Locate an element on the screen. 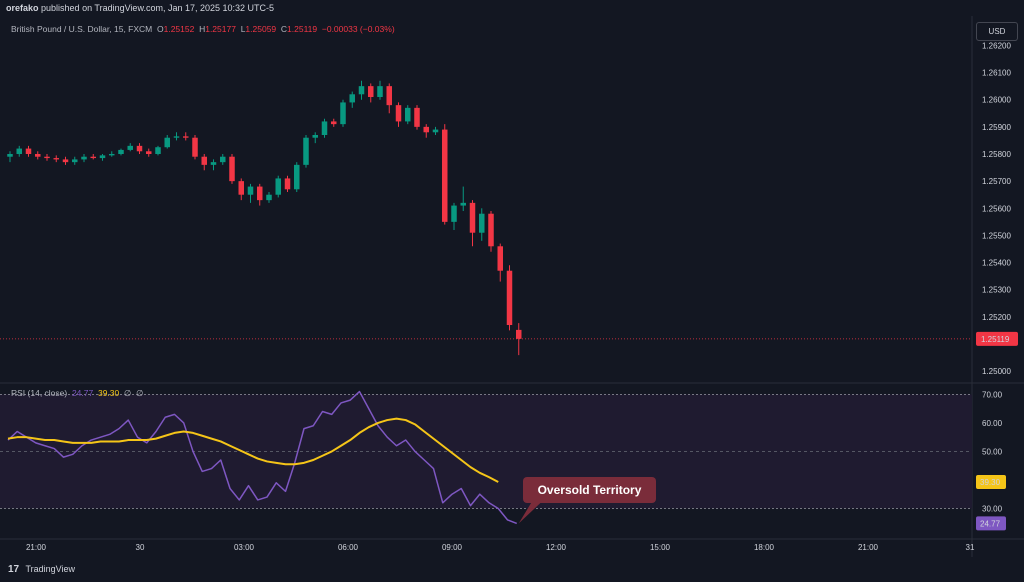 The image size is (1024, 582). rsi-badge-label: 24.77 is located at coordinates (990, 523).